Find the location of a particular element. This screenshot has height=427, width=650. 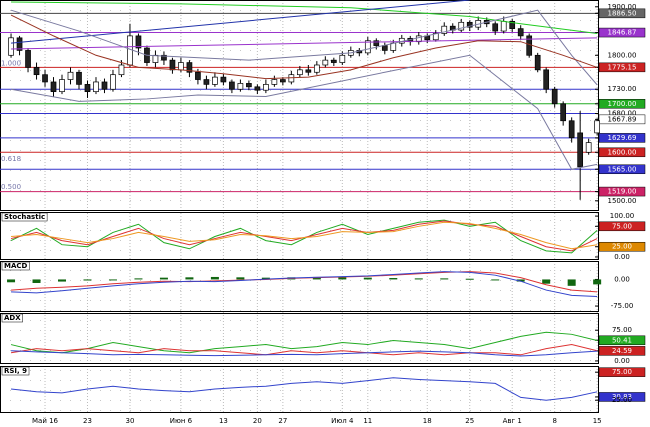

y-tick-label: 25.00 is located at coordinates (622, 247).